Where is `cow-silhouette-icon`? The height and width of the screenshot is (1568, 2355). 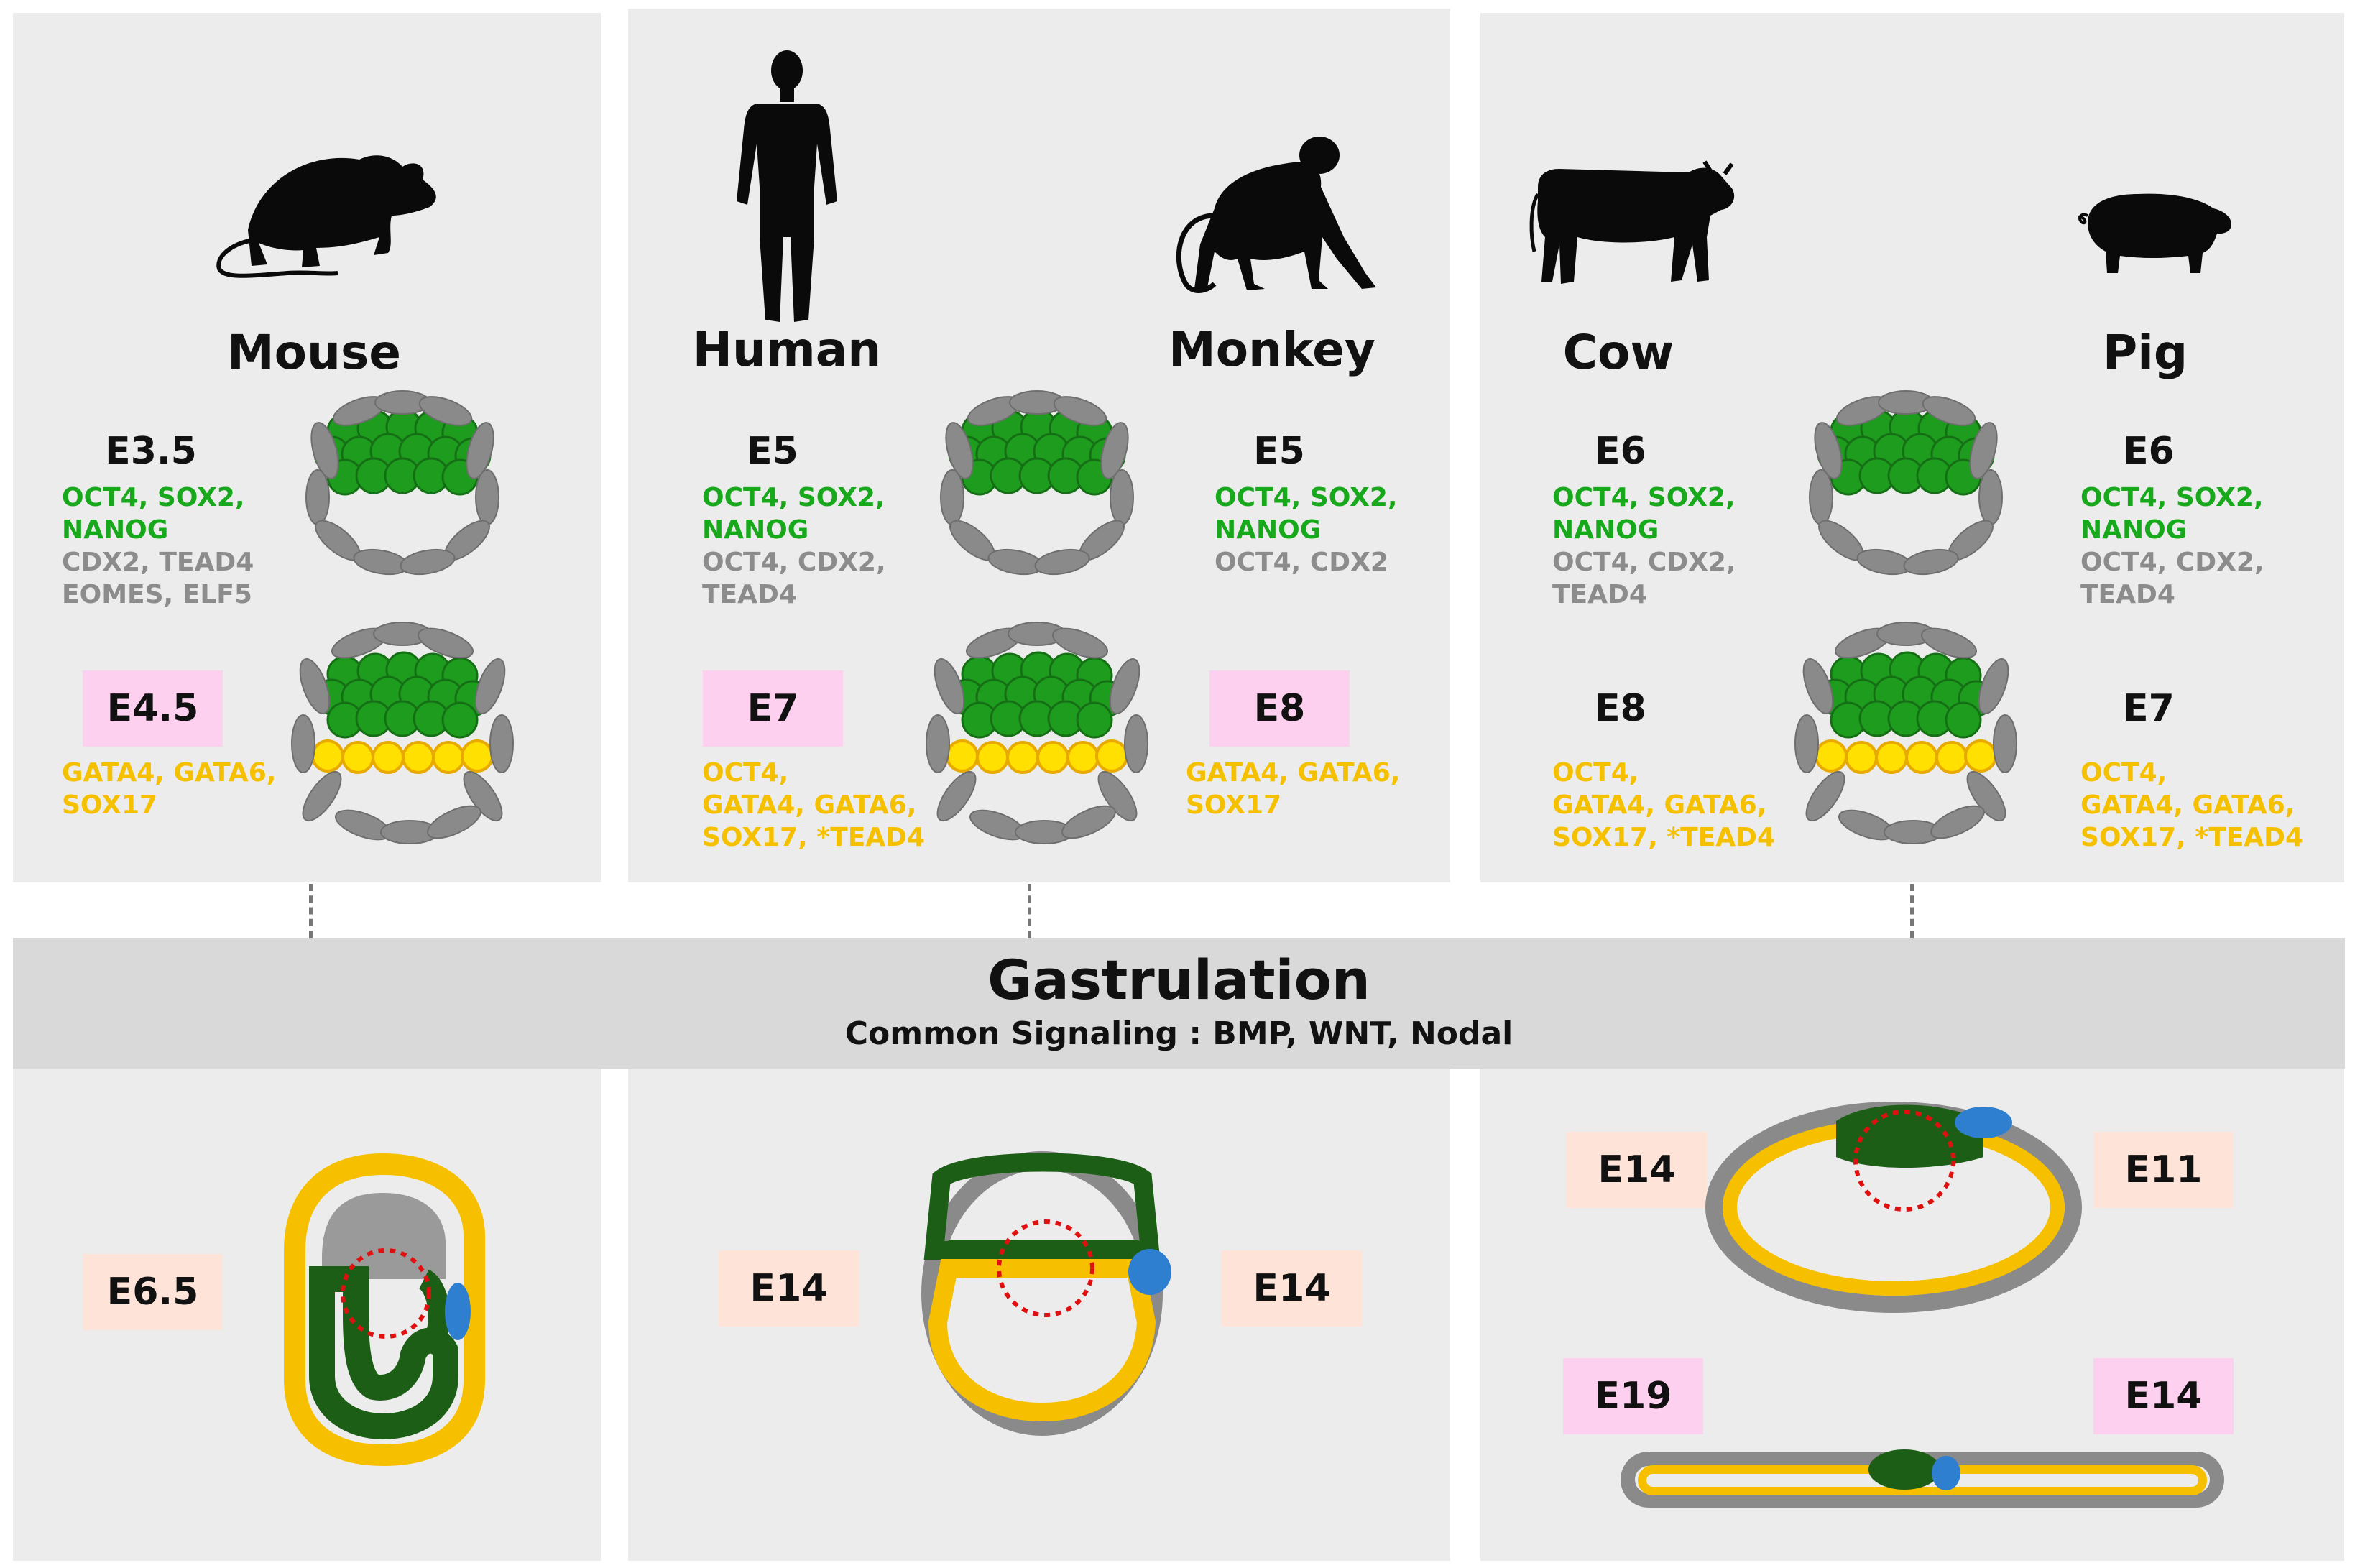 cow-silhouette-icon is located at coordinates (1632, 222).